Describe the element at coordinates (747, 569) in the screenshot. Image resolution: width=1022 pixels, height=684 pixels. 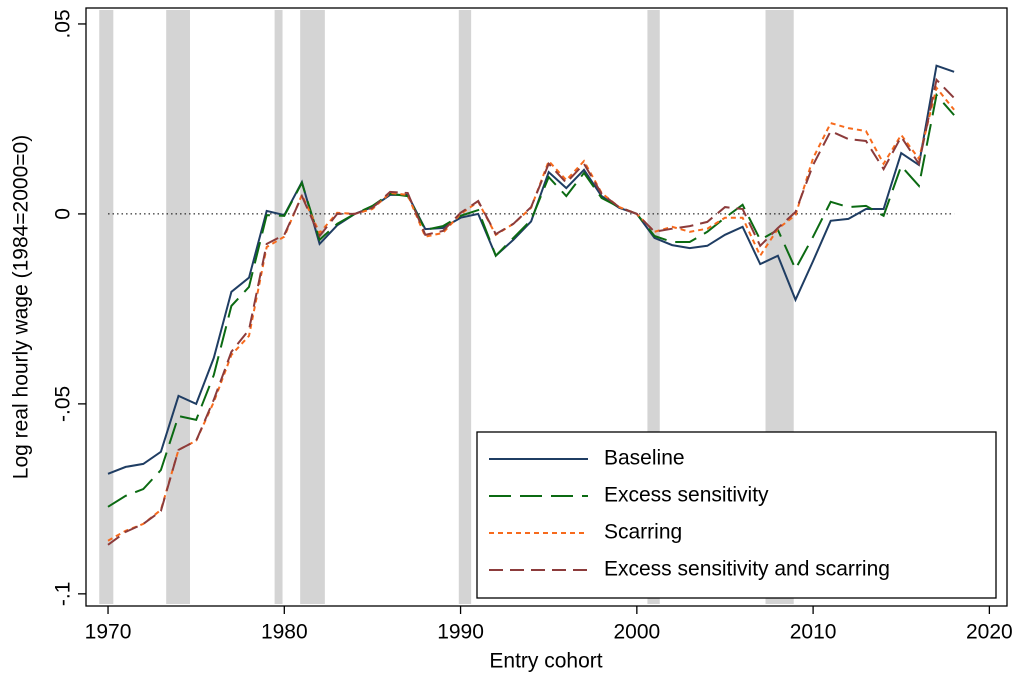
I see `legend-label: Excess sensitivity and scarring` at that location.